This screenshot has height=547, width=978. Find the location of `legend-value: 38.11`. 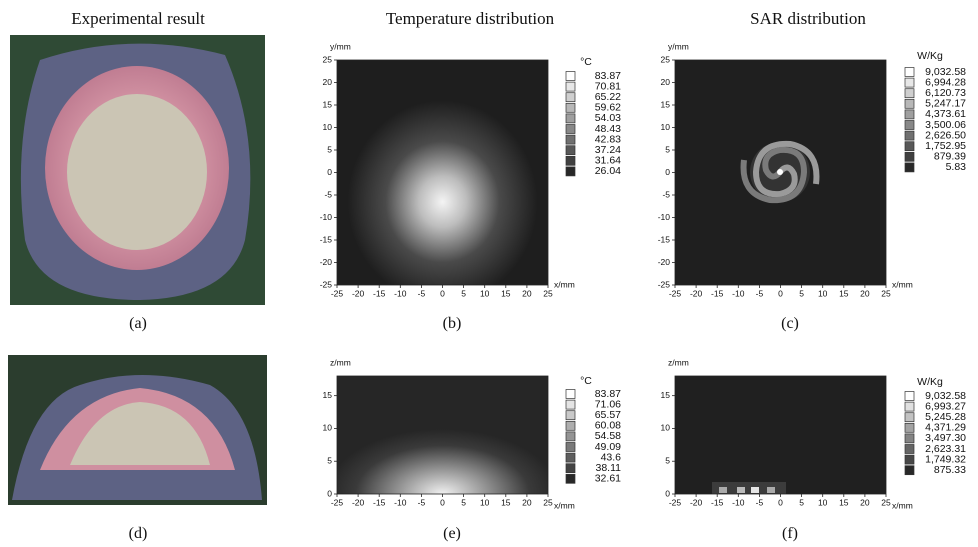

legend-value: 38.11 is located at coordinates (609, 468).